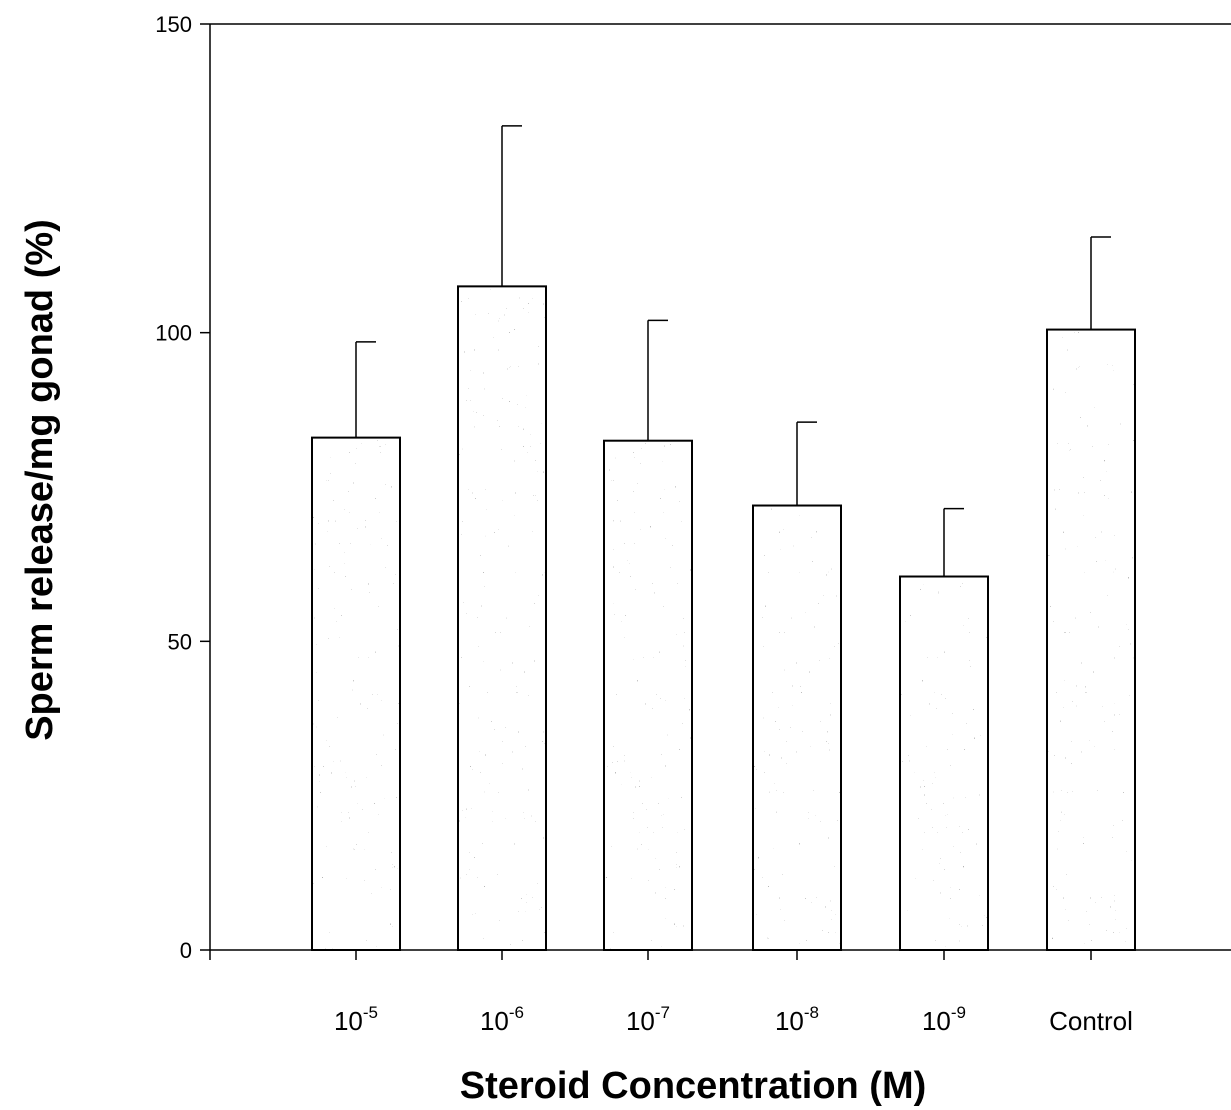 The height and width of the screenshot is (1110, 1231). Describe the element at coordinates (502, 1019) in the screenshot. I see `x-tick-label: 10⁻⁶` at that location.